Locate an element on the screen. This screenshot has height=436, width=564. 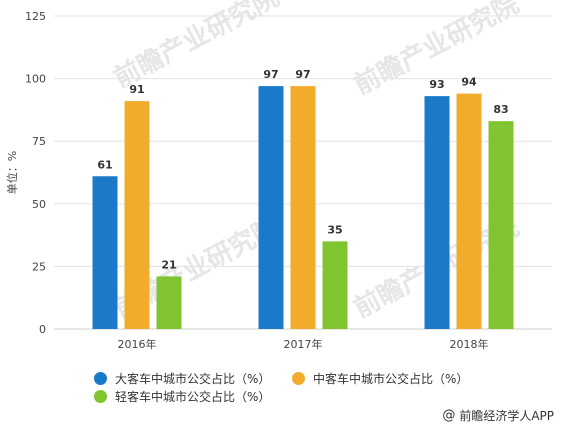
data-label: 91 is located at coordinates (136, 89).